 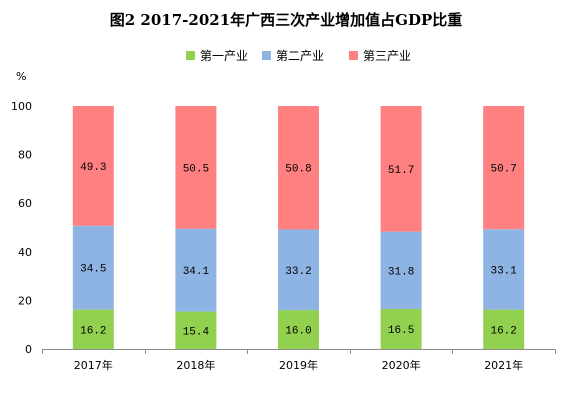 I want to click on x-axis: 2017年 2018年 2019年 2020年 2021年, so click(x=299, y=360).